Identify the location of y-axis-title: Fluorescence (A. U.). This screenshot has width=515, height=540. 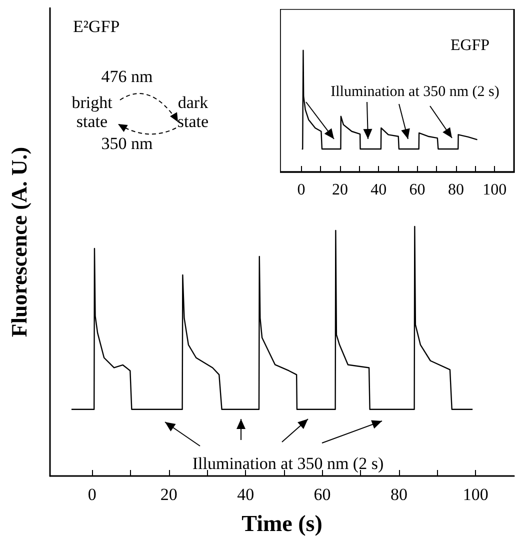
(19, 242).